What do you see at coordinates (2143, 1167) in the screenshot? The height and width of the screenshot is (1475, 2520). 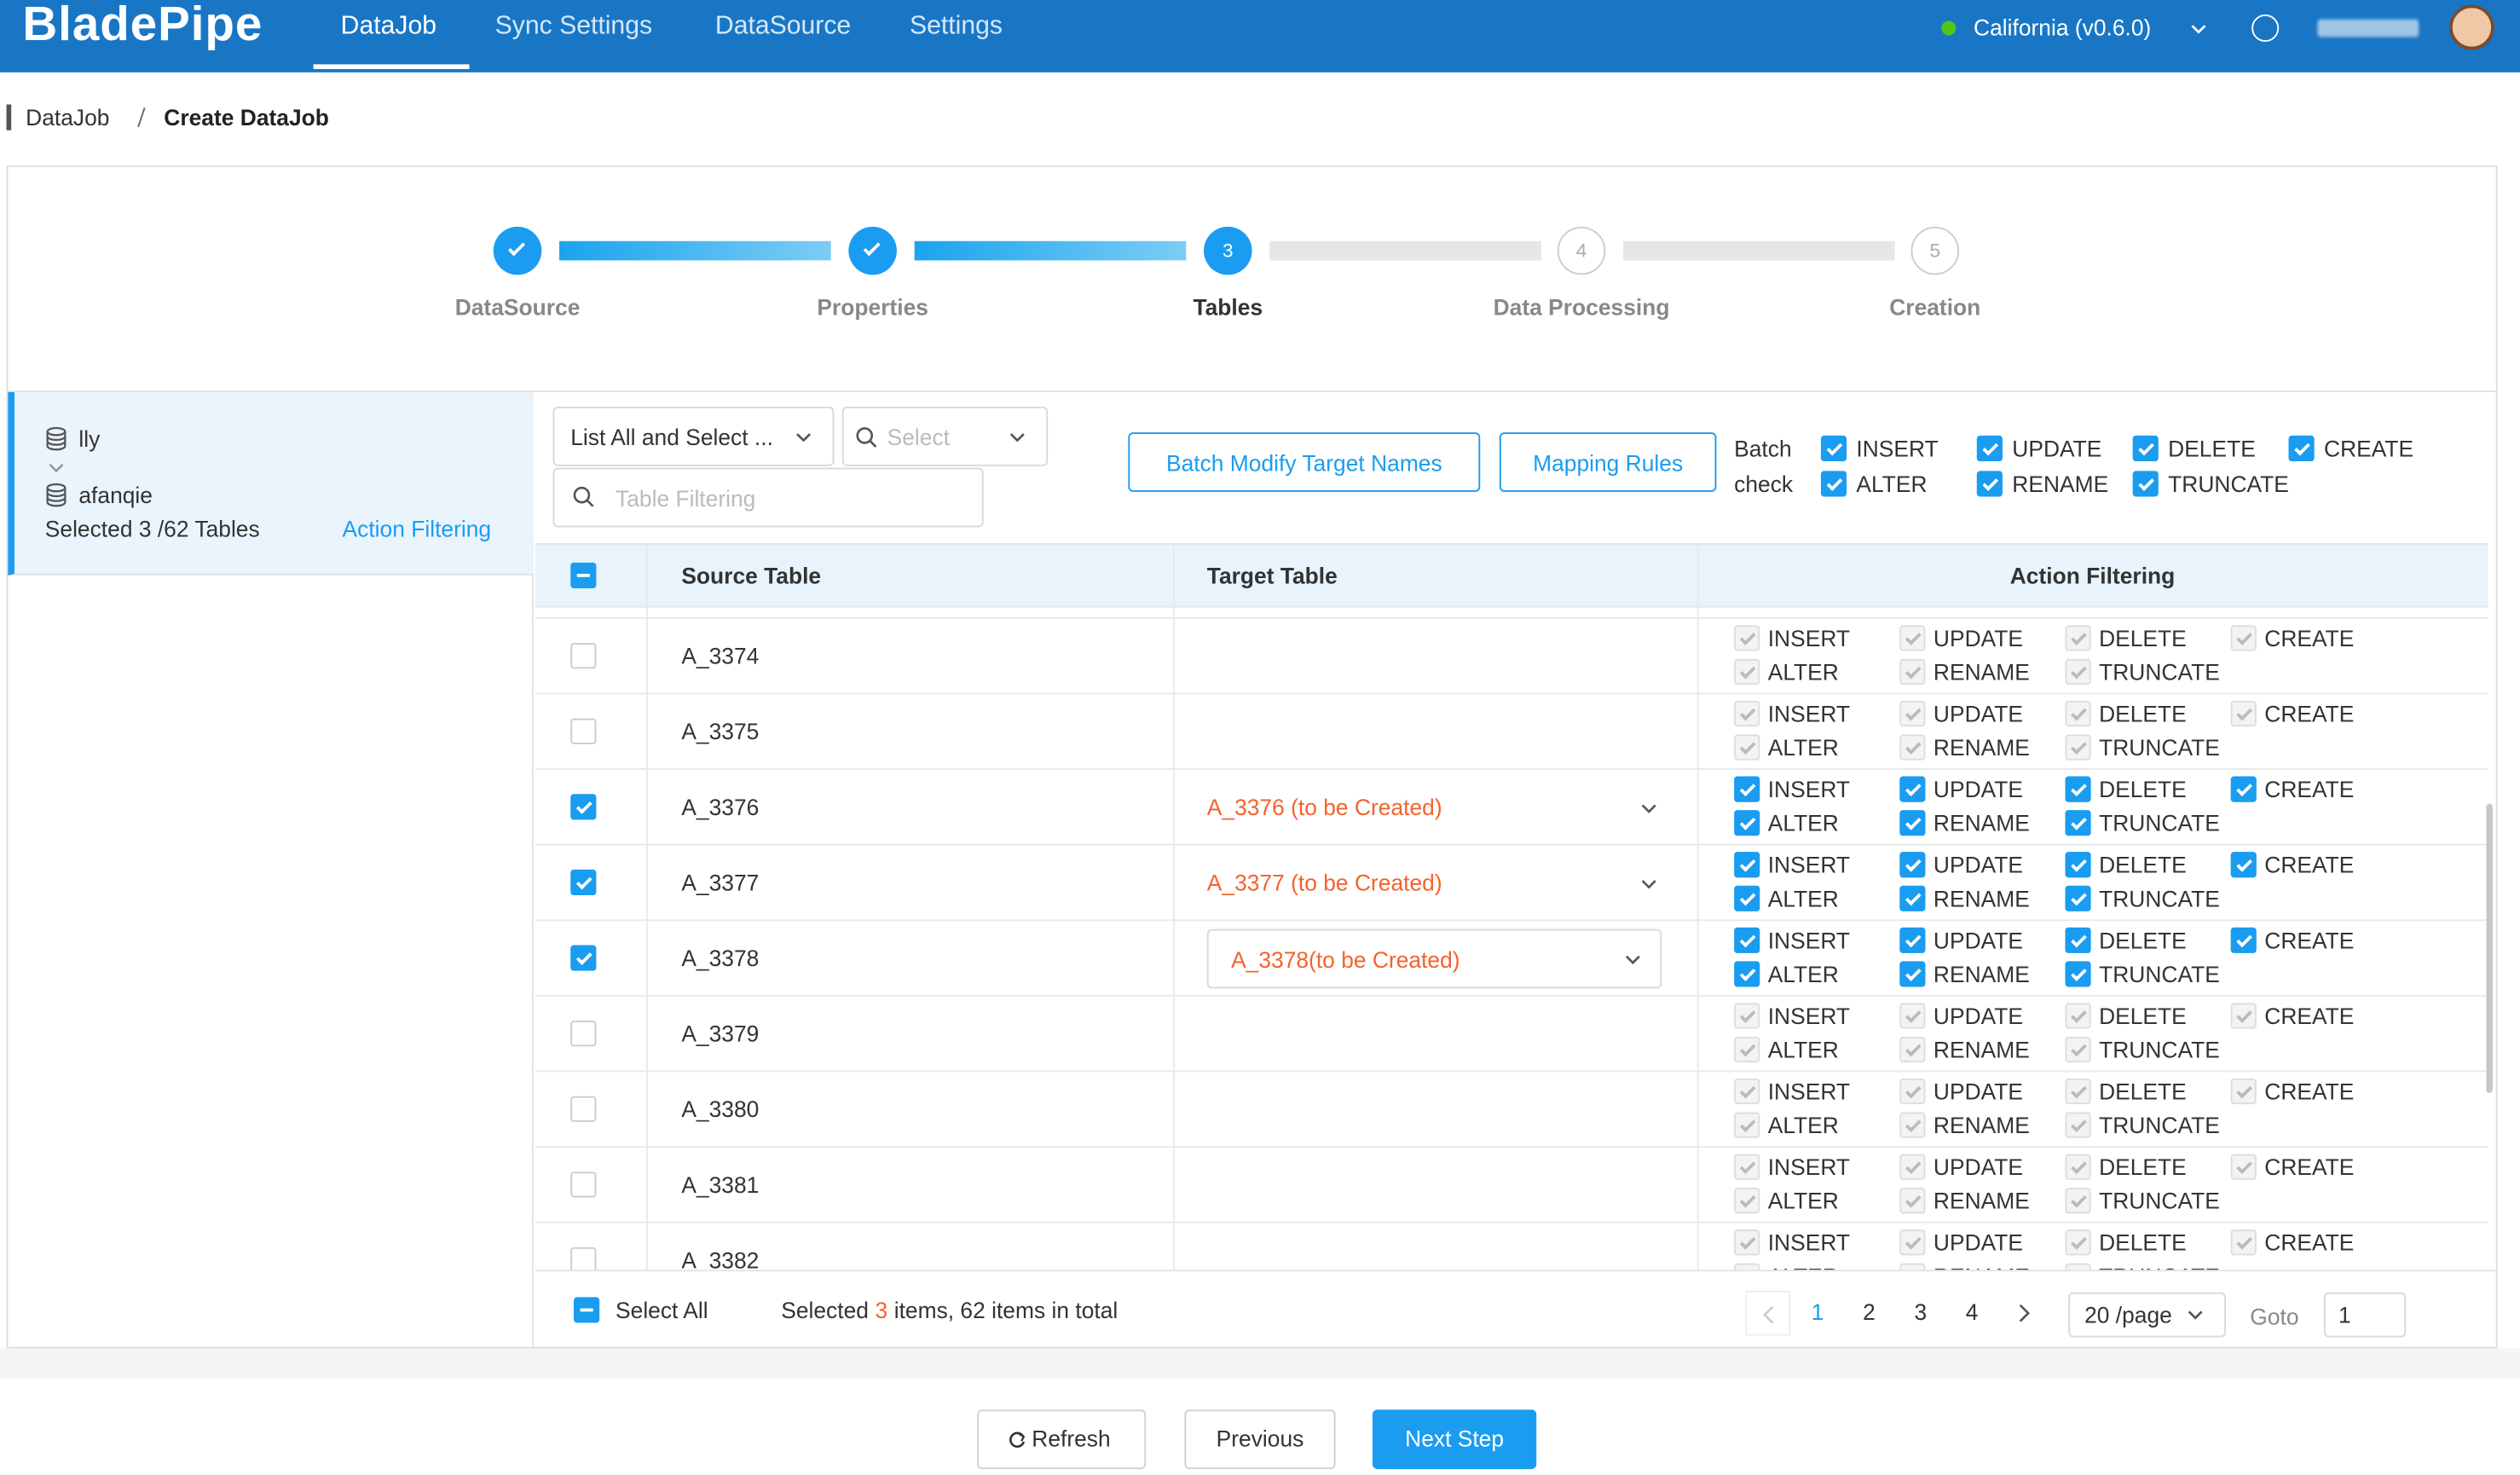 I see `action-label: DELETE` at bounding box center [2143, 1167].